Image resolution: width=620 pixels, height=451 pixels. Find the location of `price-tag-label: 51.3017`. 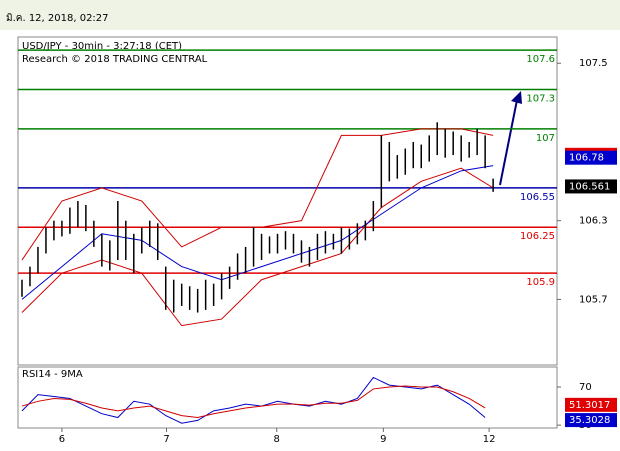

price-tag-label: 51.3017 is located at coordinates (589, 405).